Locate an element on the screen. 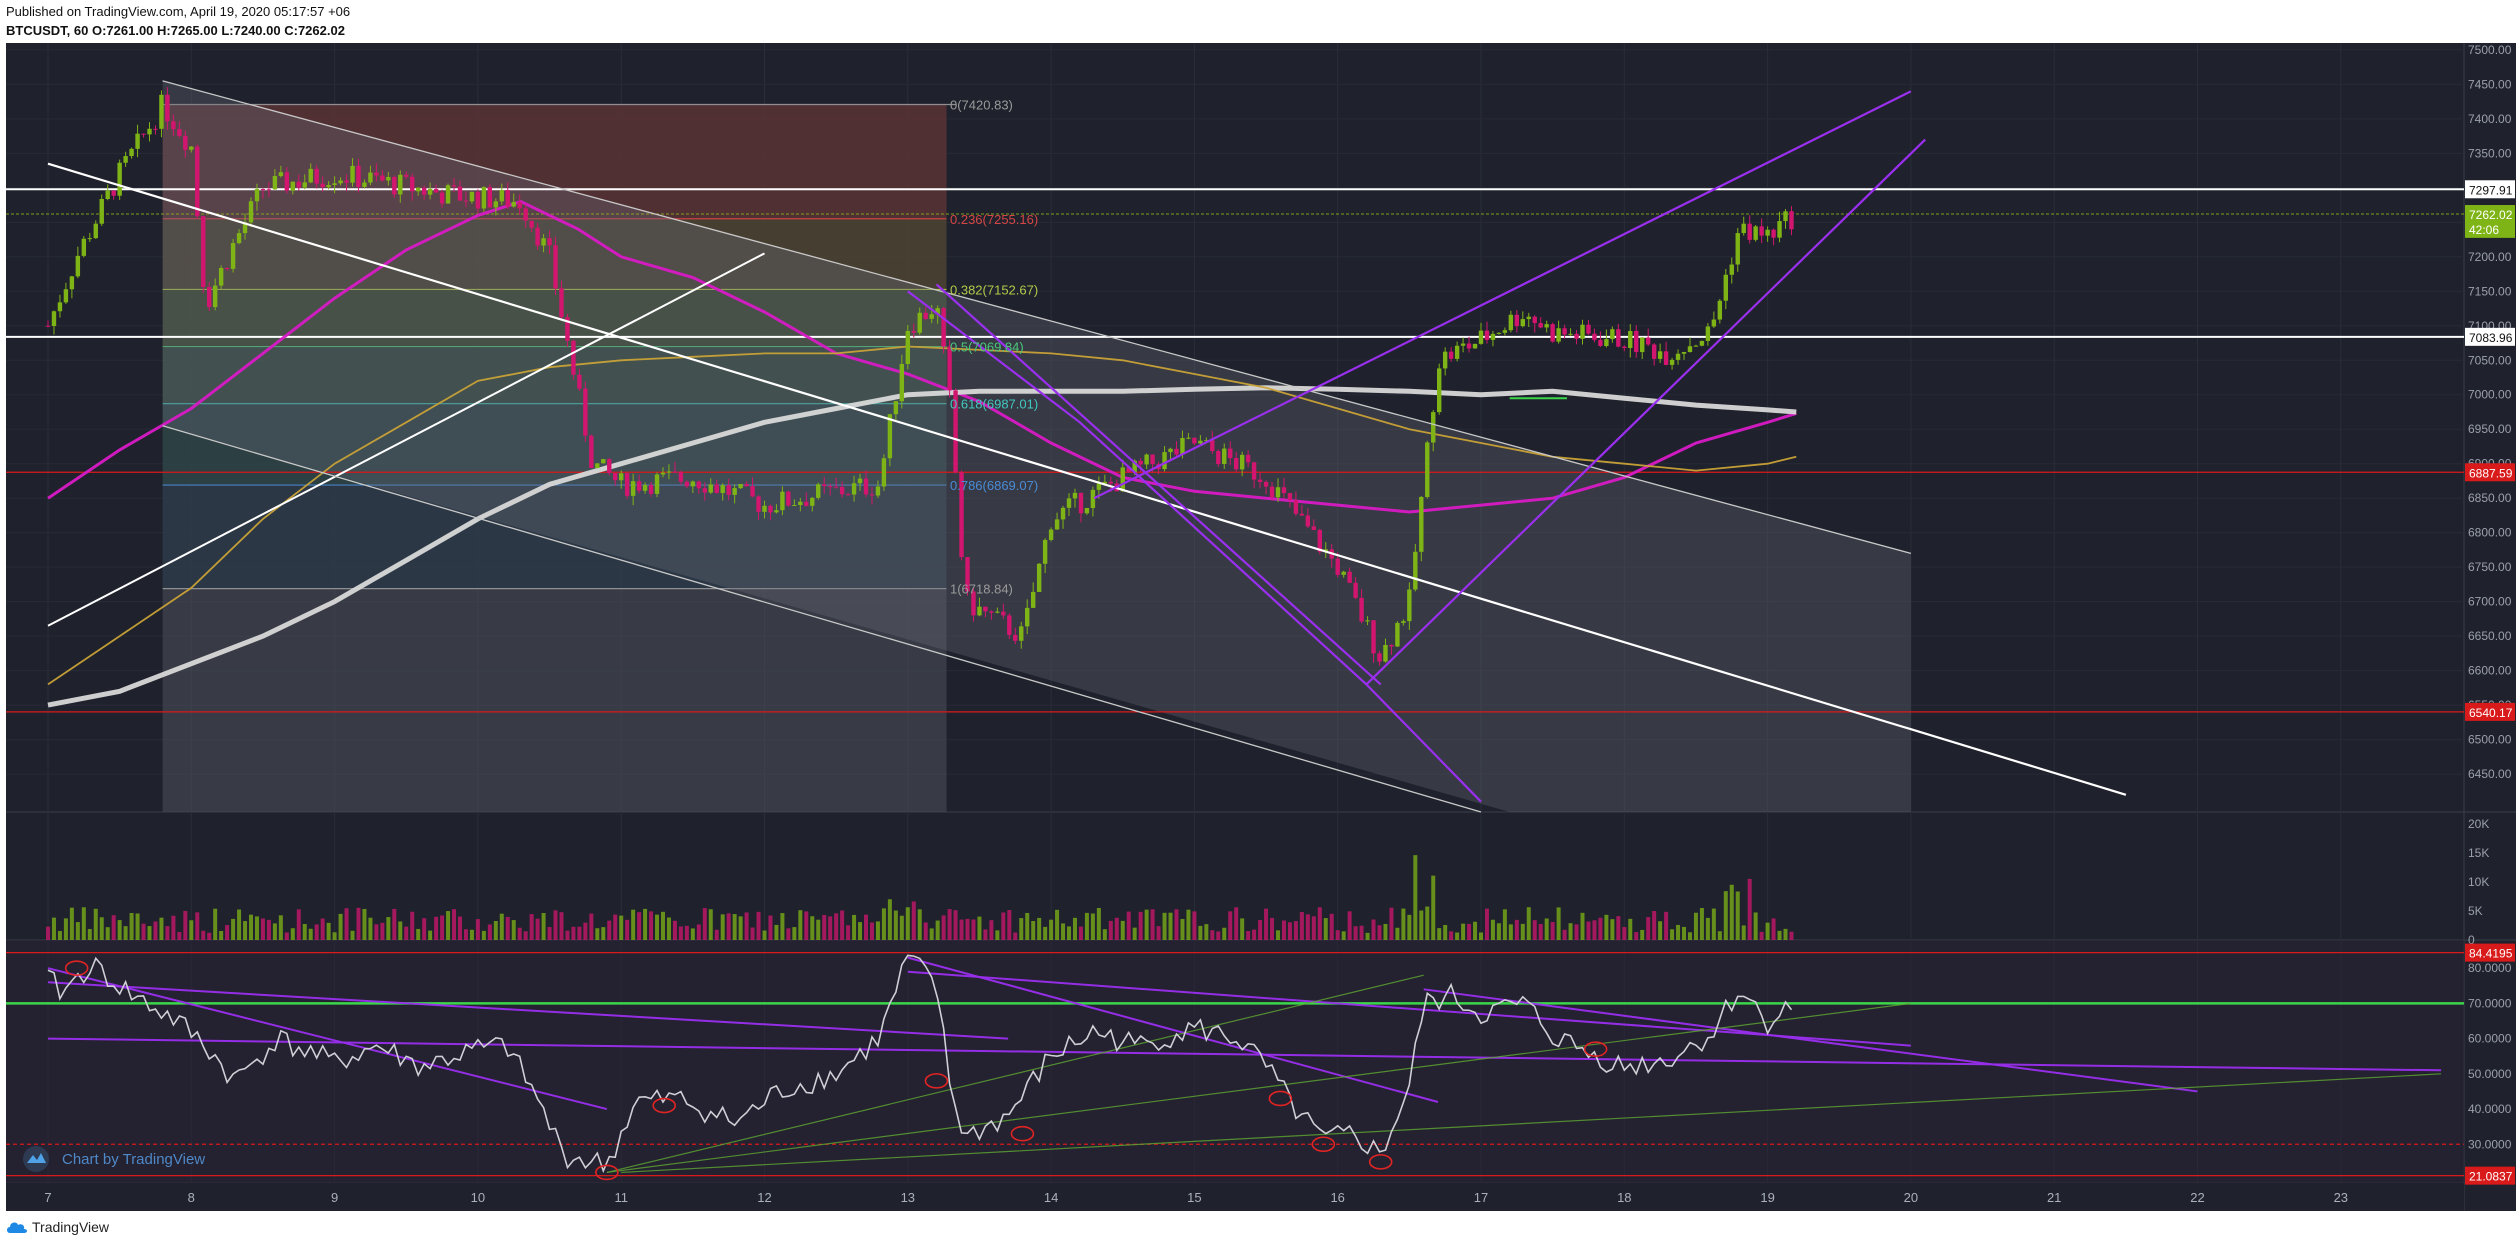 The width and height of the screenshot is (2520, 1246). x-tick-label: 7 is located at coordinates (47, 1197).